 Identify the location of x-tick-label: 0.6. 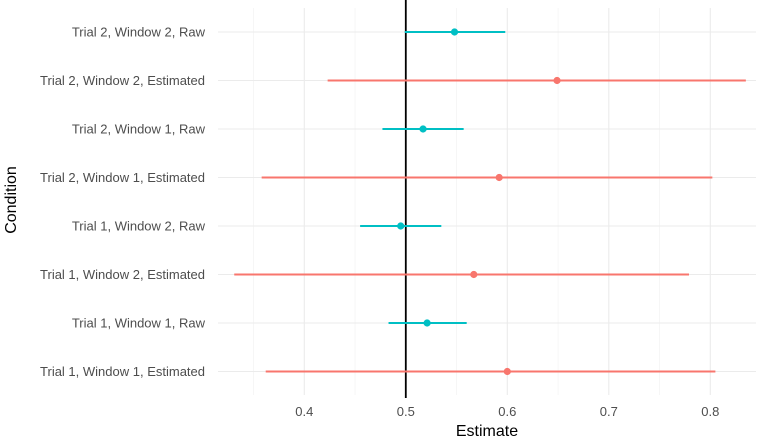
(507, 411).